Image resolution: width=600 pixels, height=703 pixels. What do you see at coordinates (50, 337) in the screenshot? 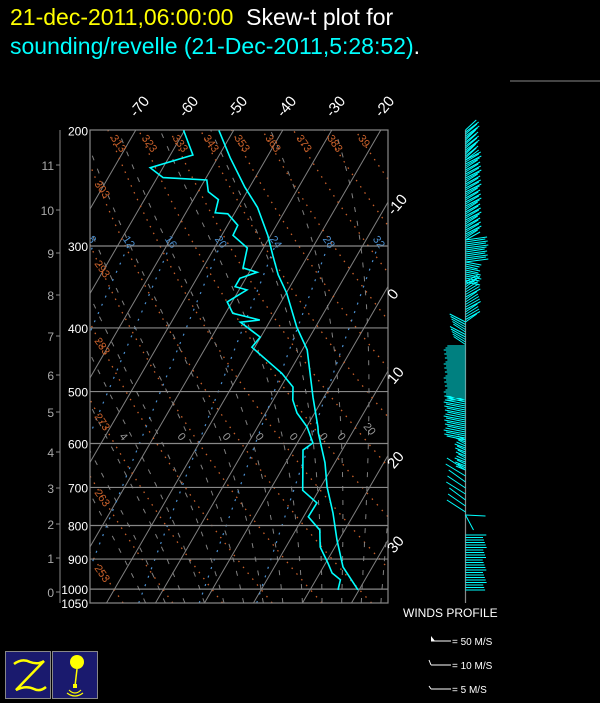
I see `height-tick-label: 7` at bounding box center [50, 337].